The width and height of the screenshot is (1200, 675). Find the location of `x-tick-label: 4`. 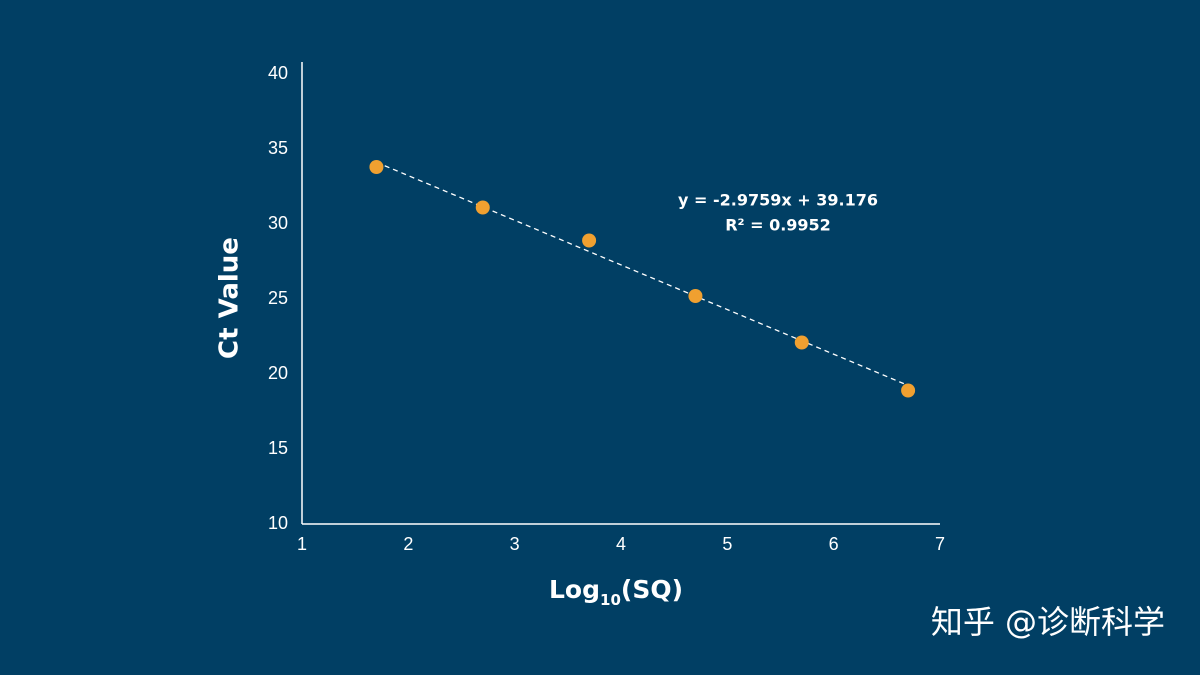

x-tick-label: 4 is located at coordinates (621, 544).